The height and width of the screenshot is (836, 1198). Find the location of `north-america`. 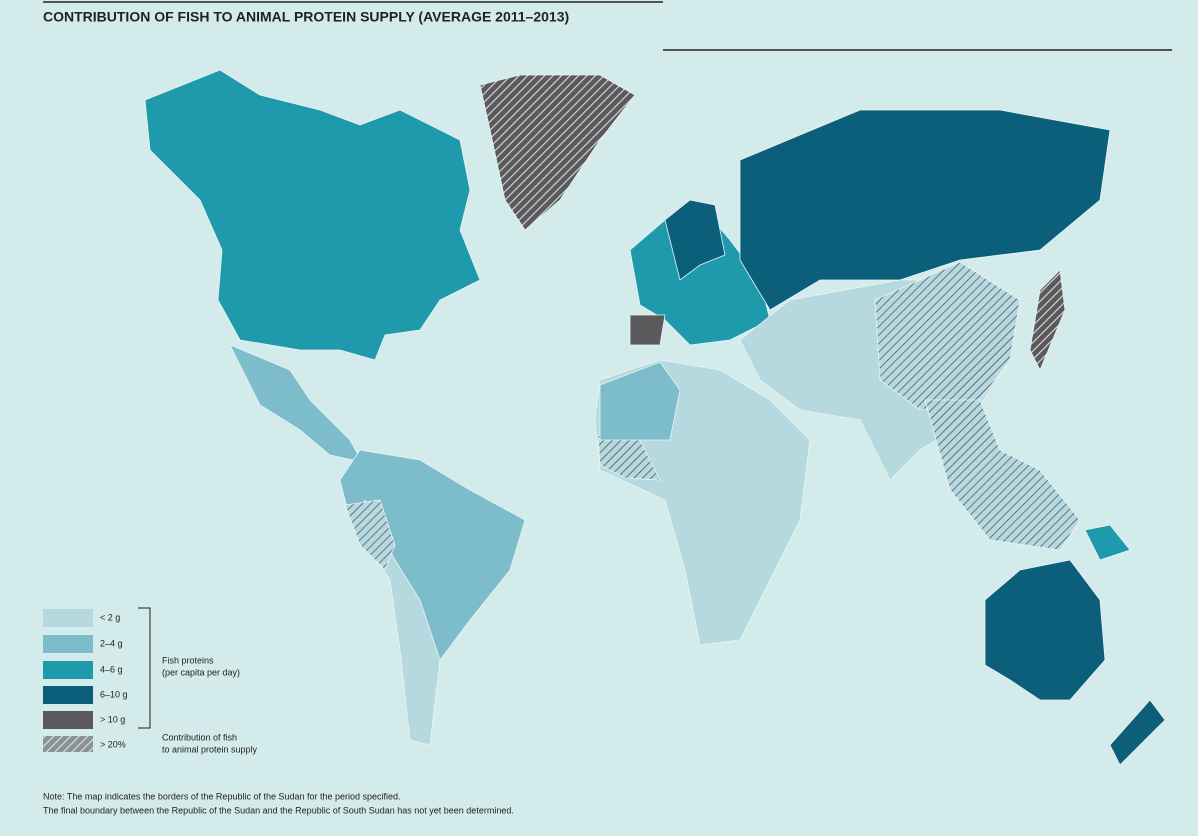

north-america is located at coordinates (312, 215).